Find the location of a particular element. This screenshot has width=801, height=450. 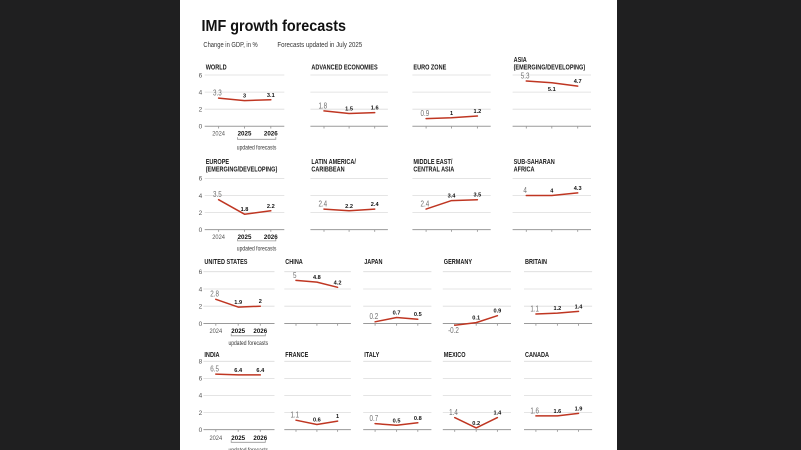

svg-text: 5.1 is located at coordinates (552, 90).